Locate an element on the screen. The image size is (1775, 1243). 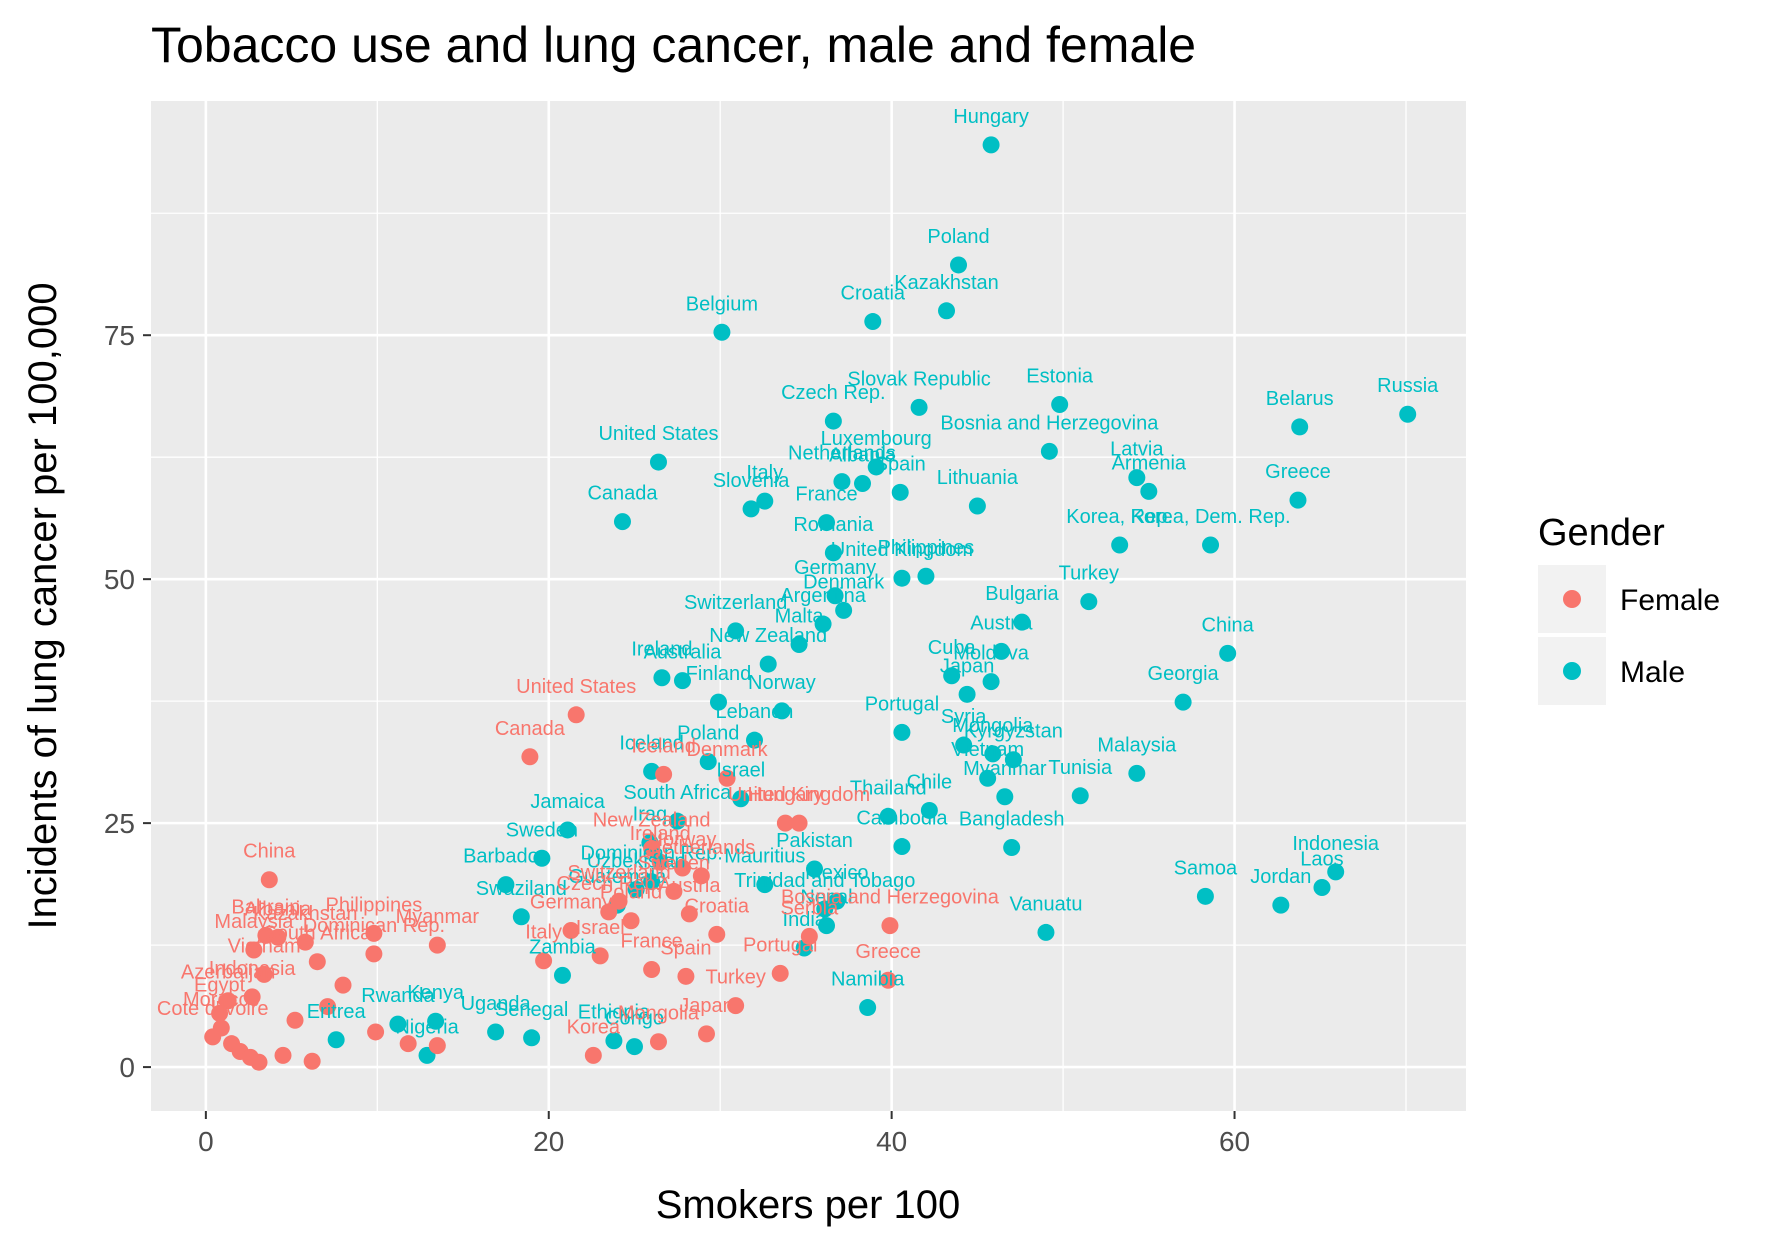
point-label: Malta is located at coordinates (800, 617).